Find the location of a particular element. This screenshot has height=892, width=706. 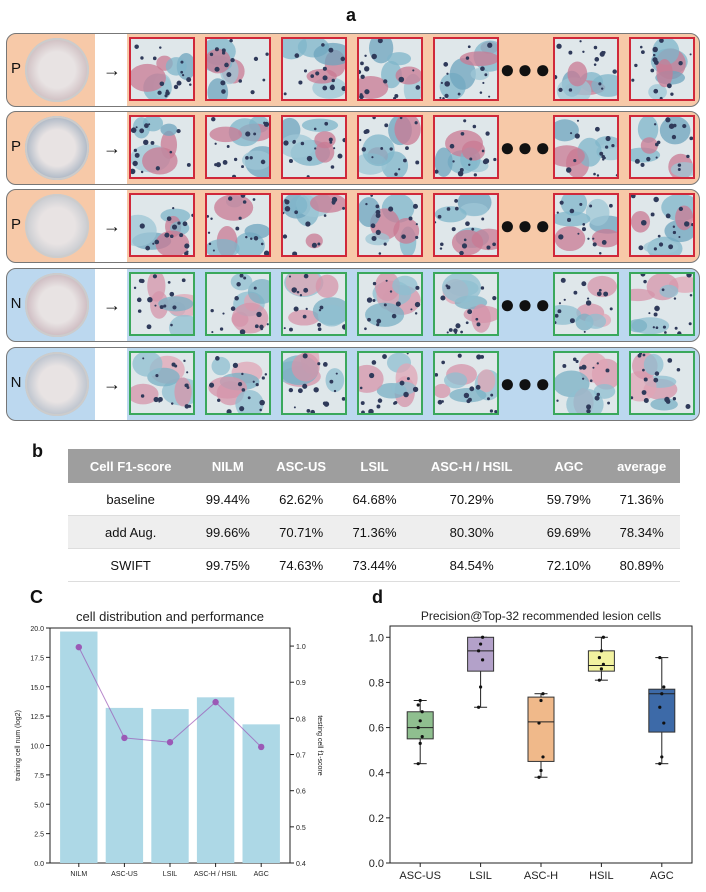

arrow-area is located at coordinates (111, 384).